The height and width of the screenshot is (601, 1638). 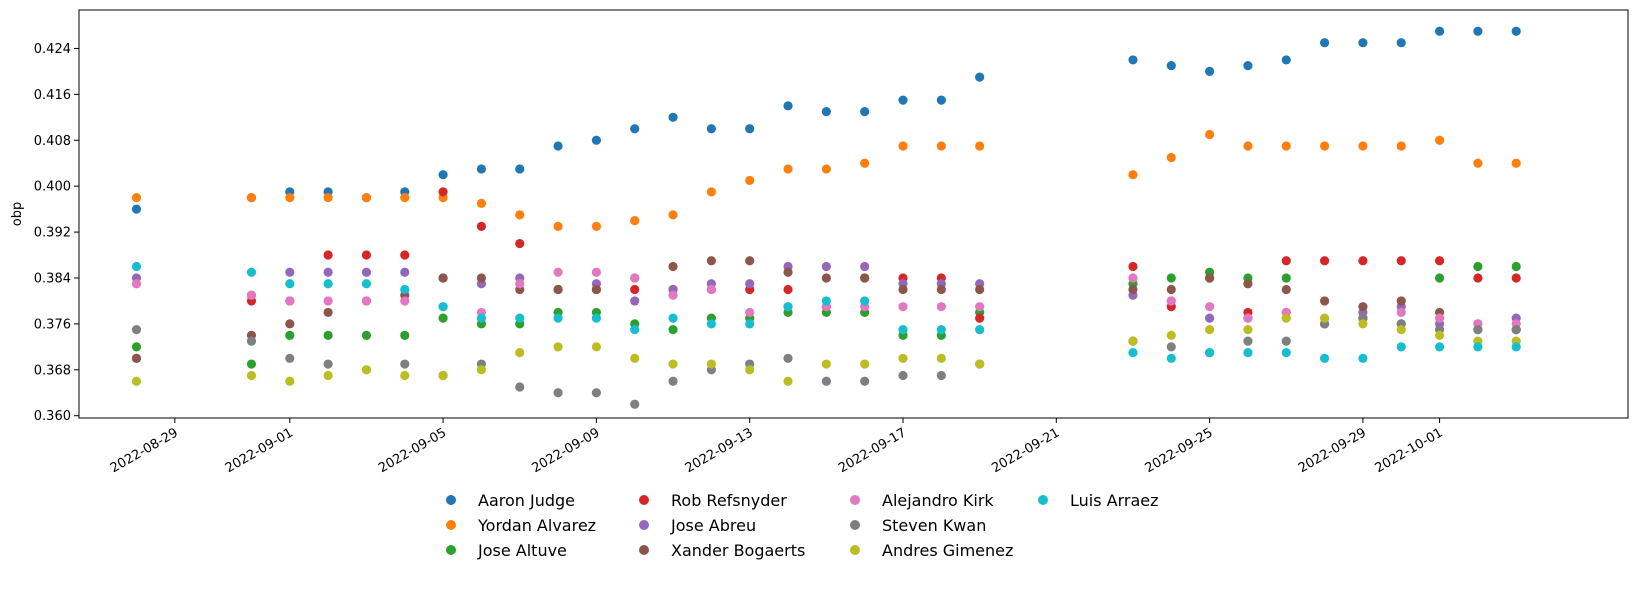 I want to click on x-tick-label: 2022-09-17, so click(x=872, y=450).